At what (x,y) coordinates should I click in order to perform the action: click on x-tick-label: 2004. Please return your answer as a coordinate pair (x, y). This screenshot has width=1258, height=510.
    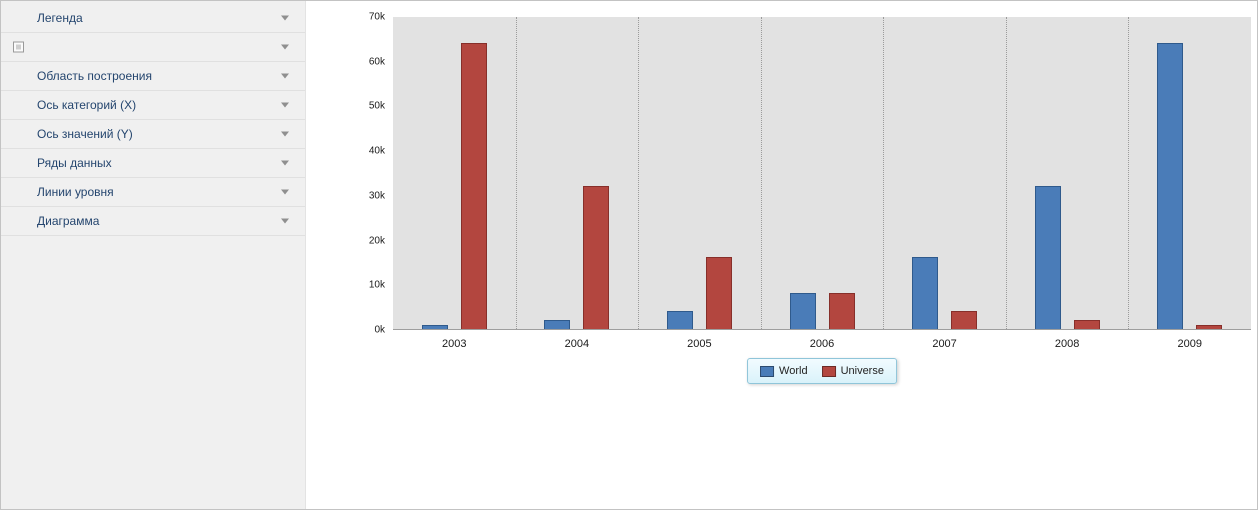
    Looking at the image, I should click on (577, 344).